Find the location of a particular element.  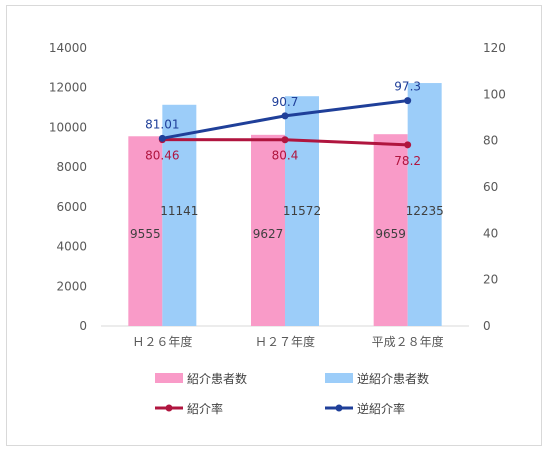

legend-reverse-referral-count-swatch is located at coordinates (339, 378).